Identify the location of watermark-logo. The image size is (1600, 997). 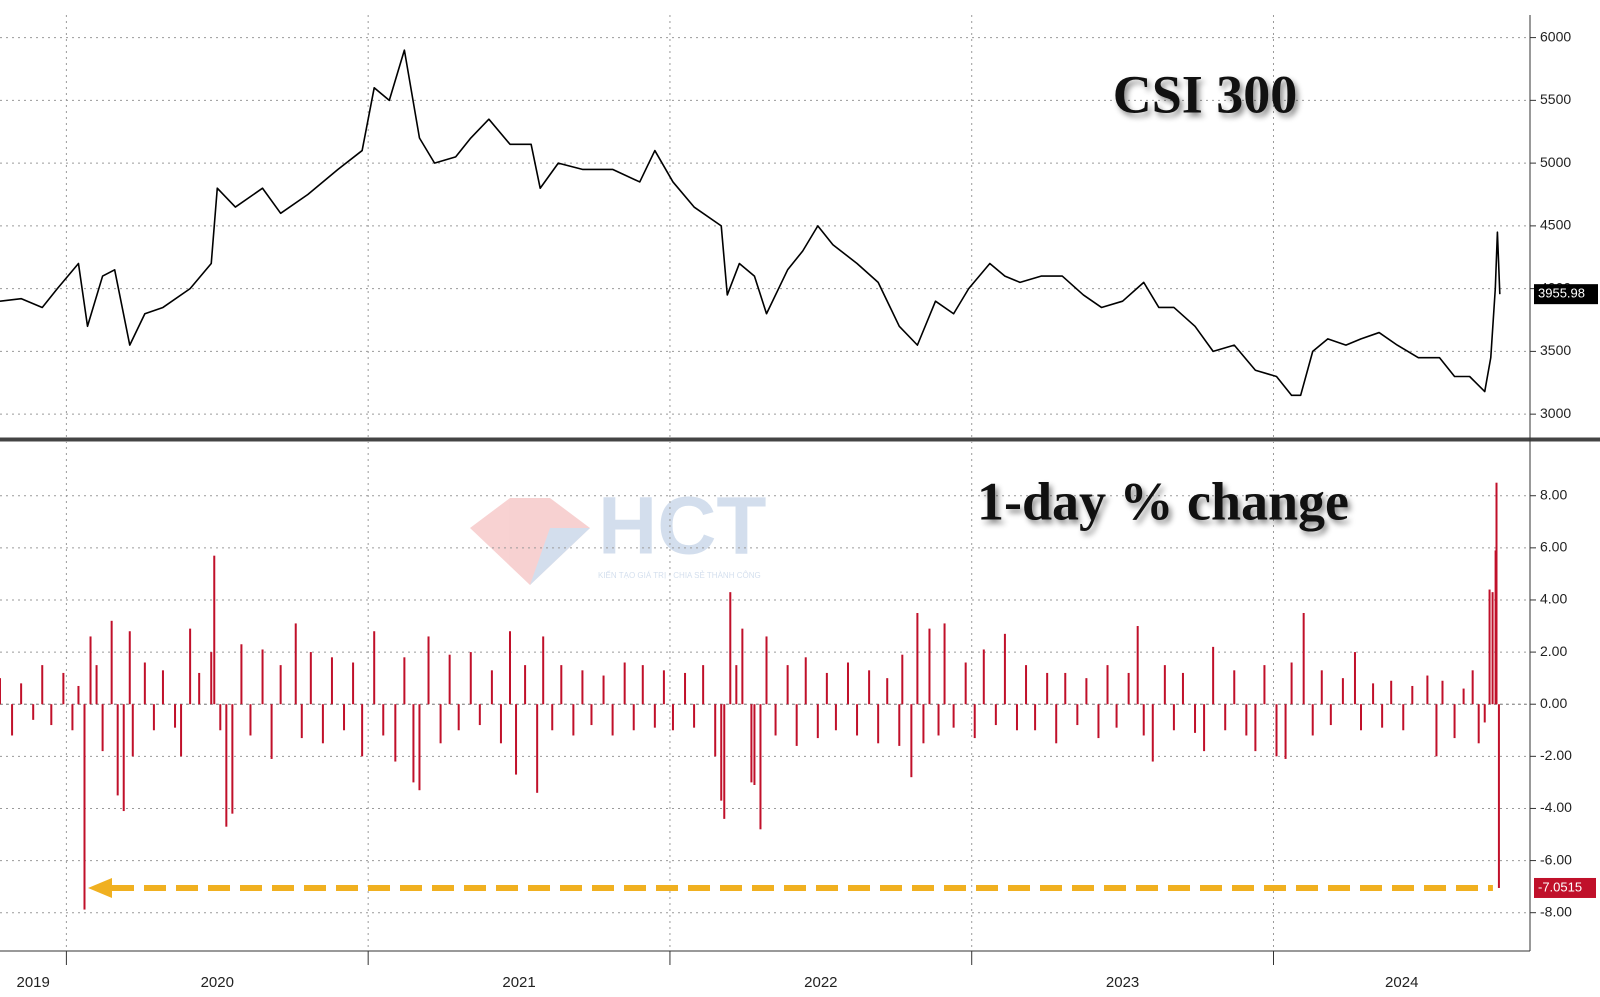
(560, 556).